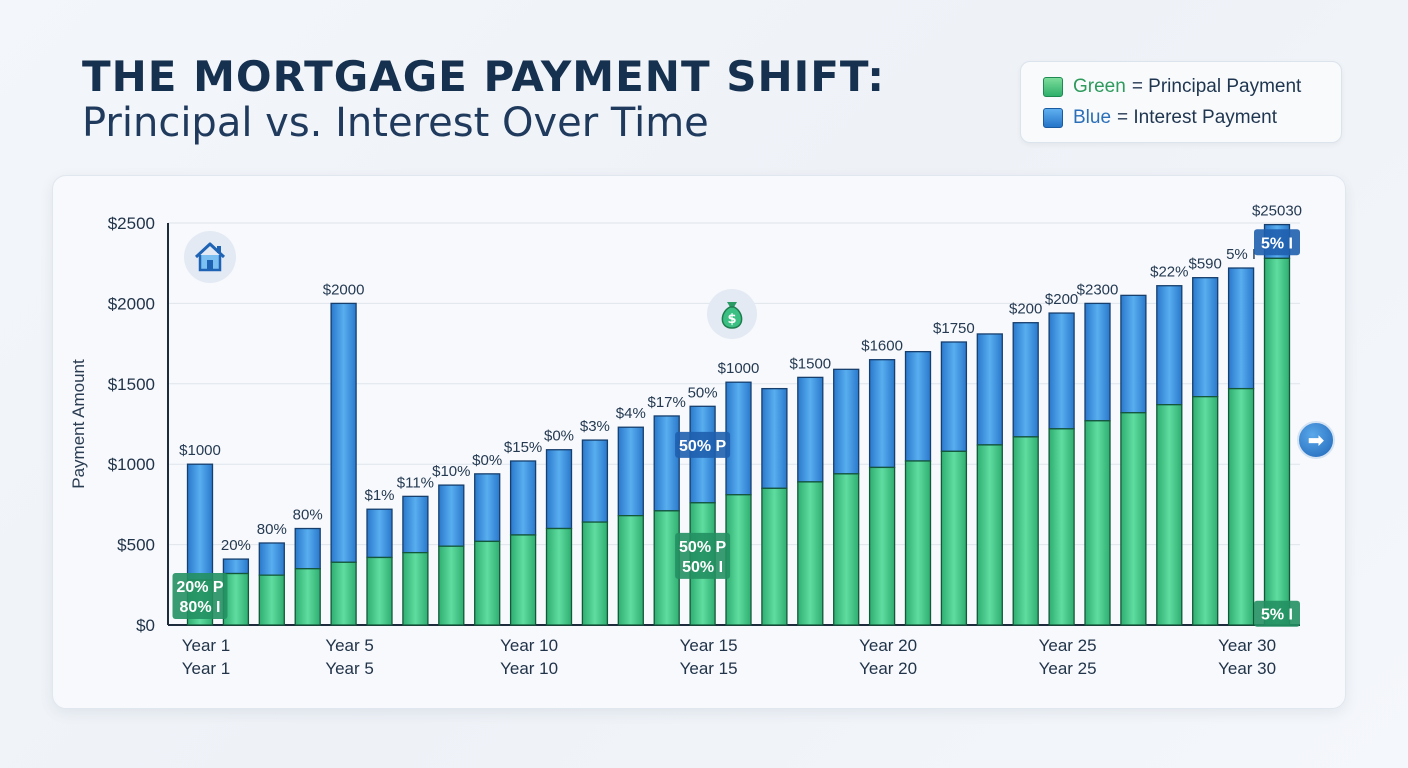 This screenshot has height=768, width=1408. Describe the element at coordinates (954, 328) in the screenshot. I see `data-label: $1750` at that location.